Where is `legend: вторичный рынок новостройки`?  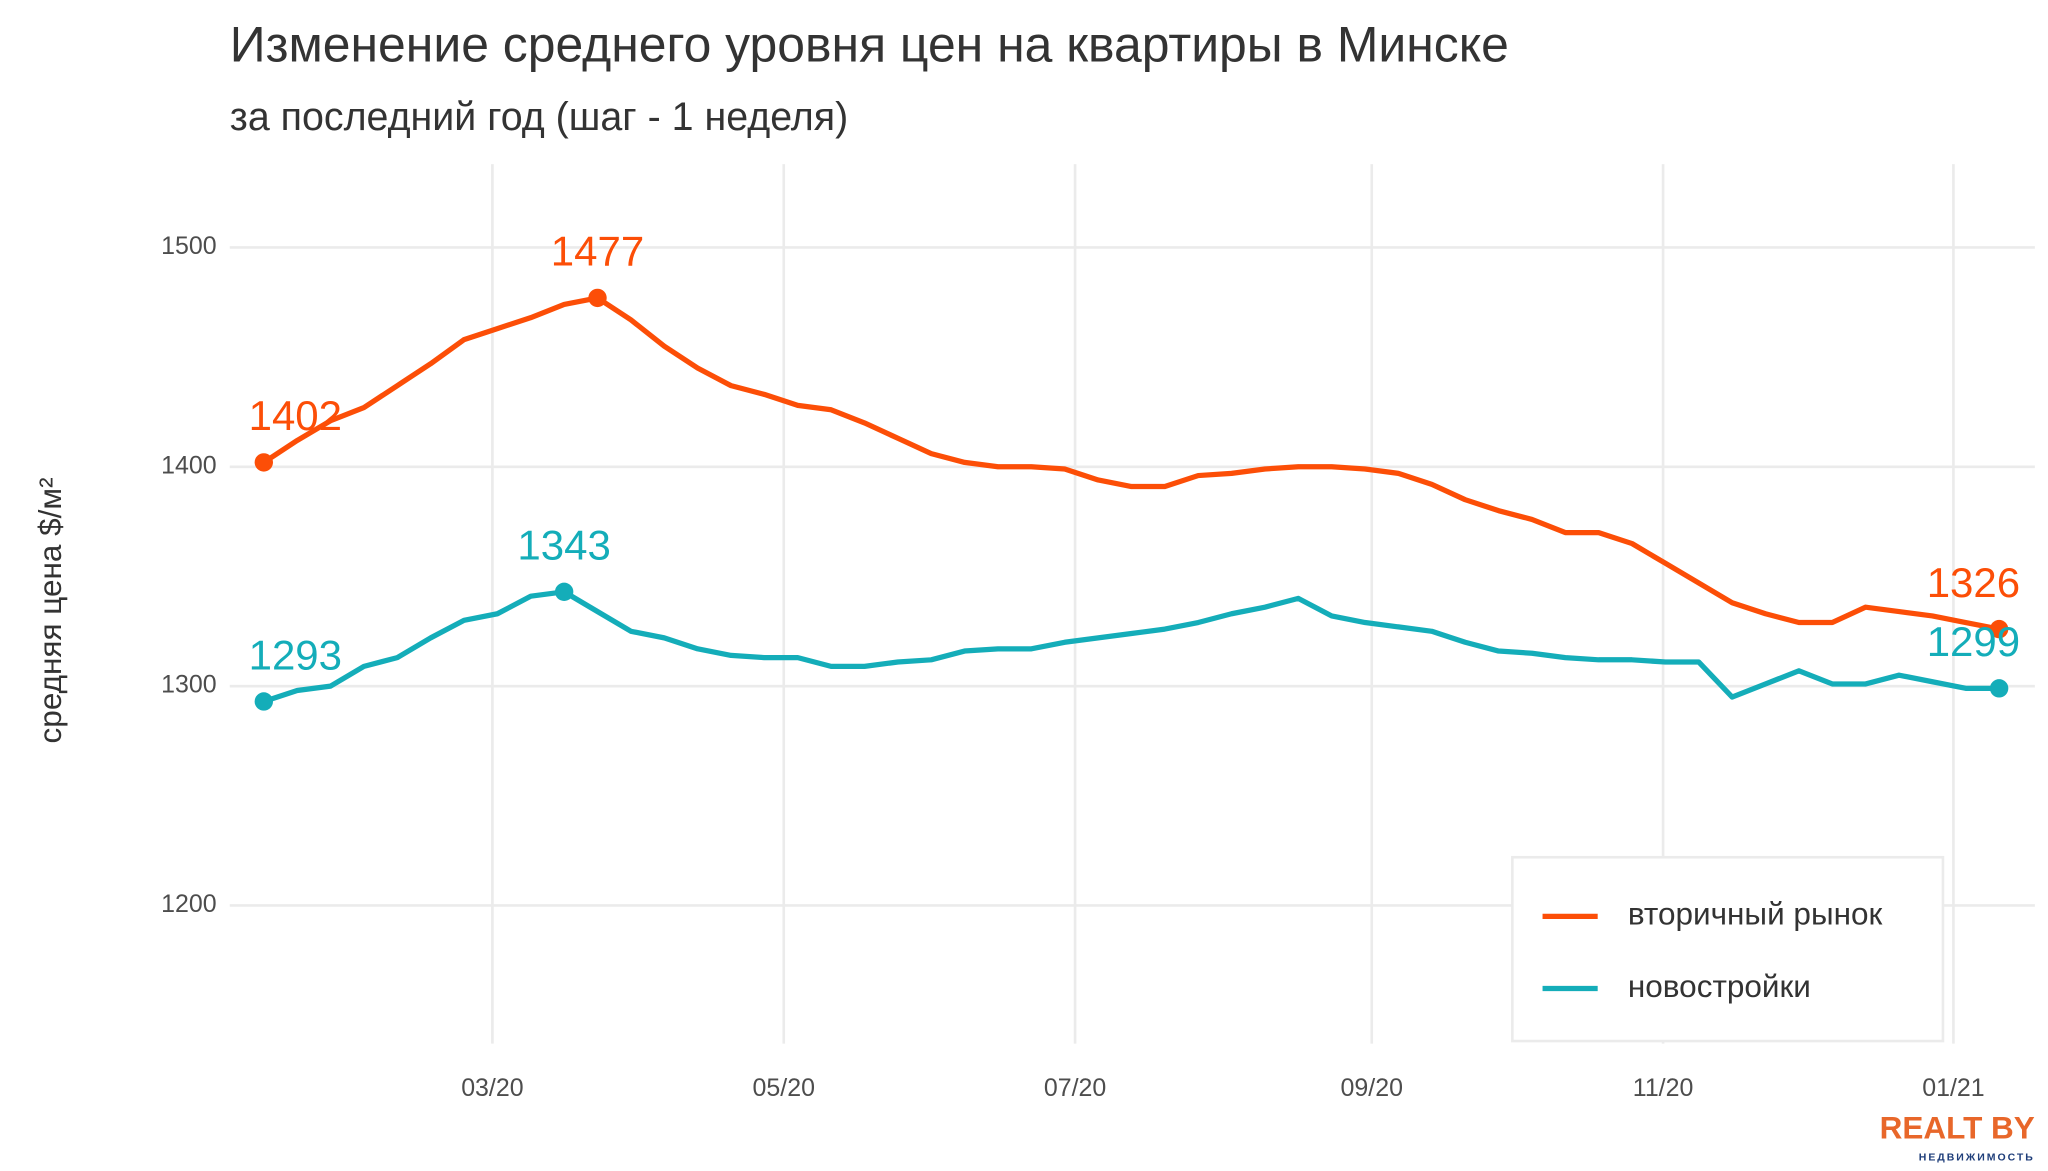 legend: вторичный рынок новостройки is located at coordinates (1712, 950).